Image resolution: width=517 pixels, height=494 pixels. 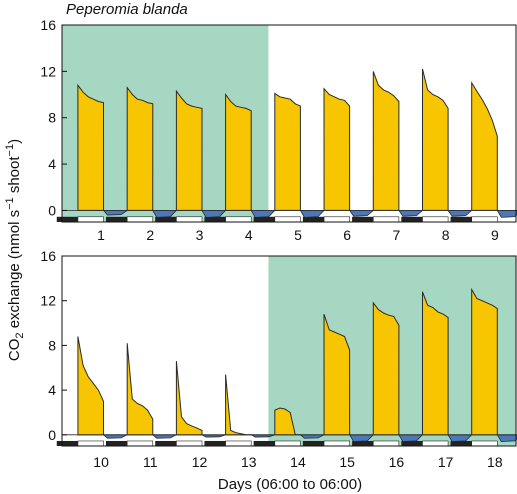 I want to click on x-tick-label: 15, so click(x=347, y=462).